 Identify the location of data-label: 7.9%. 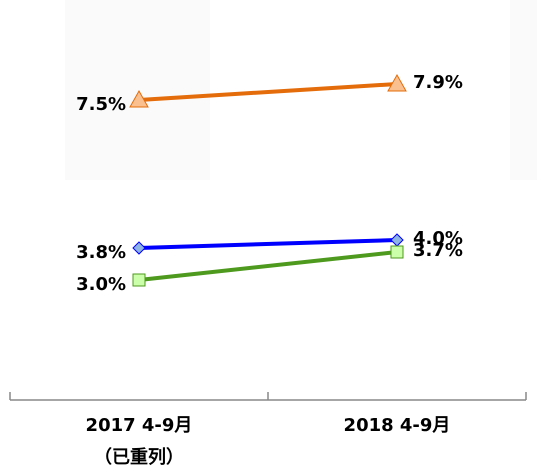
(438, 82).